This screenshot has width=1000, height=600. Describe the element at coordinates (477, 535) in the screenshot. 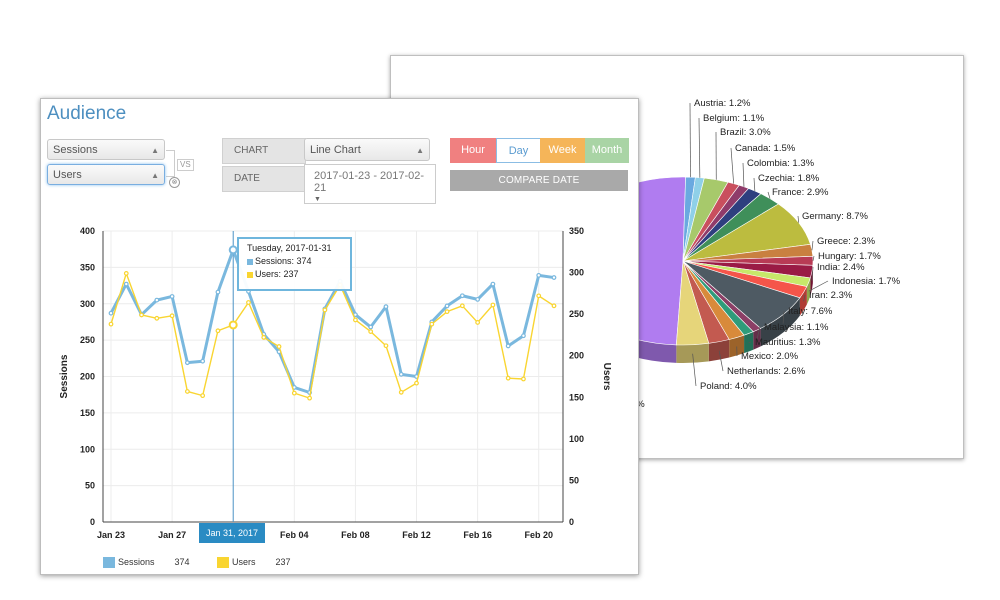

I see `x-tick-label: Feb 16` at that location.